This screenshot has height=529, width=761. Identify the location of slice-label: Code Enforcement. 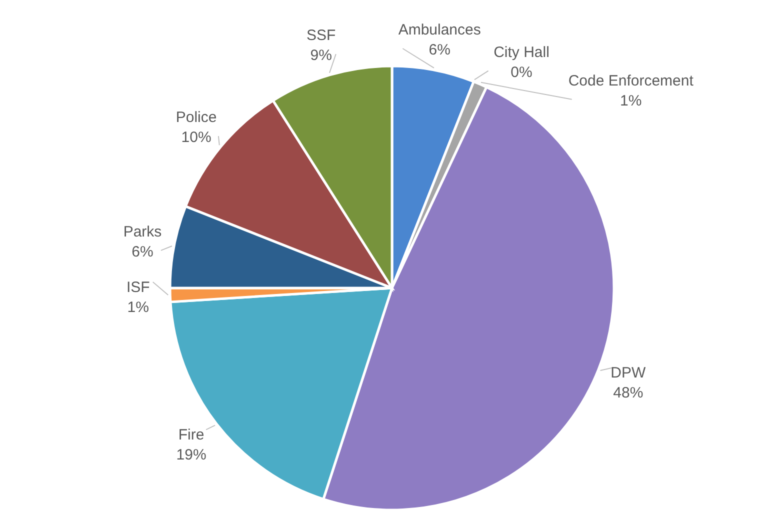
(631, 81).